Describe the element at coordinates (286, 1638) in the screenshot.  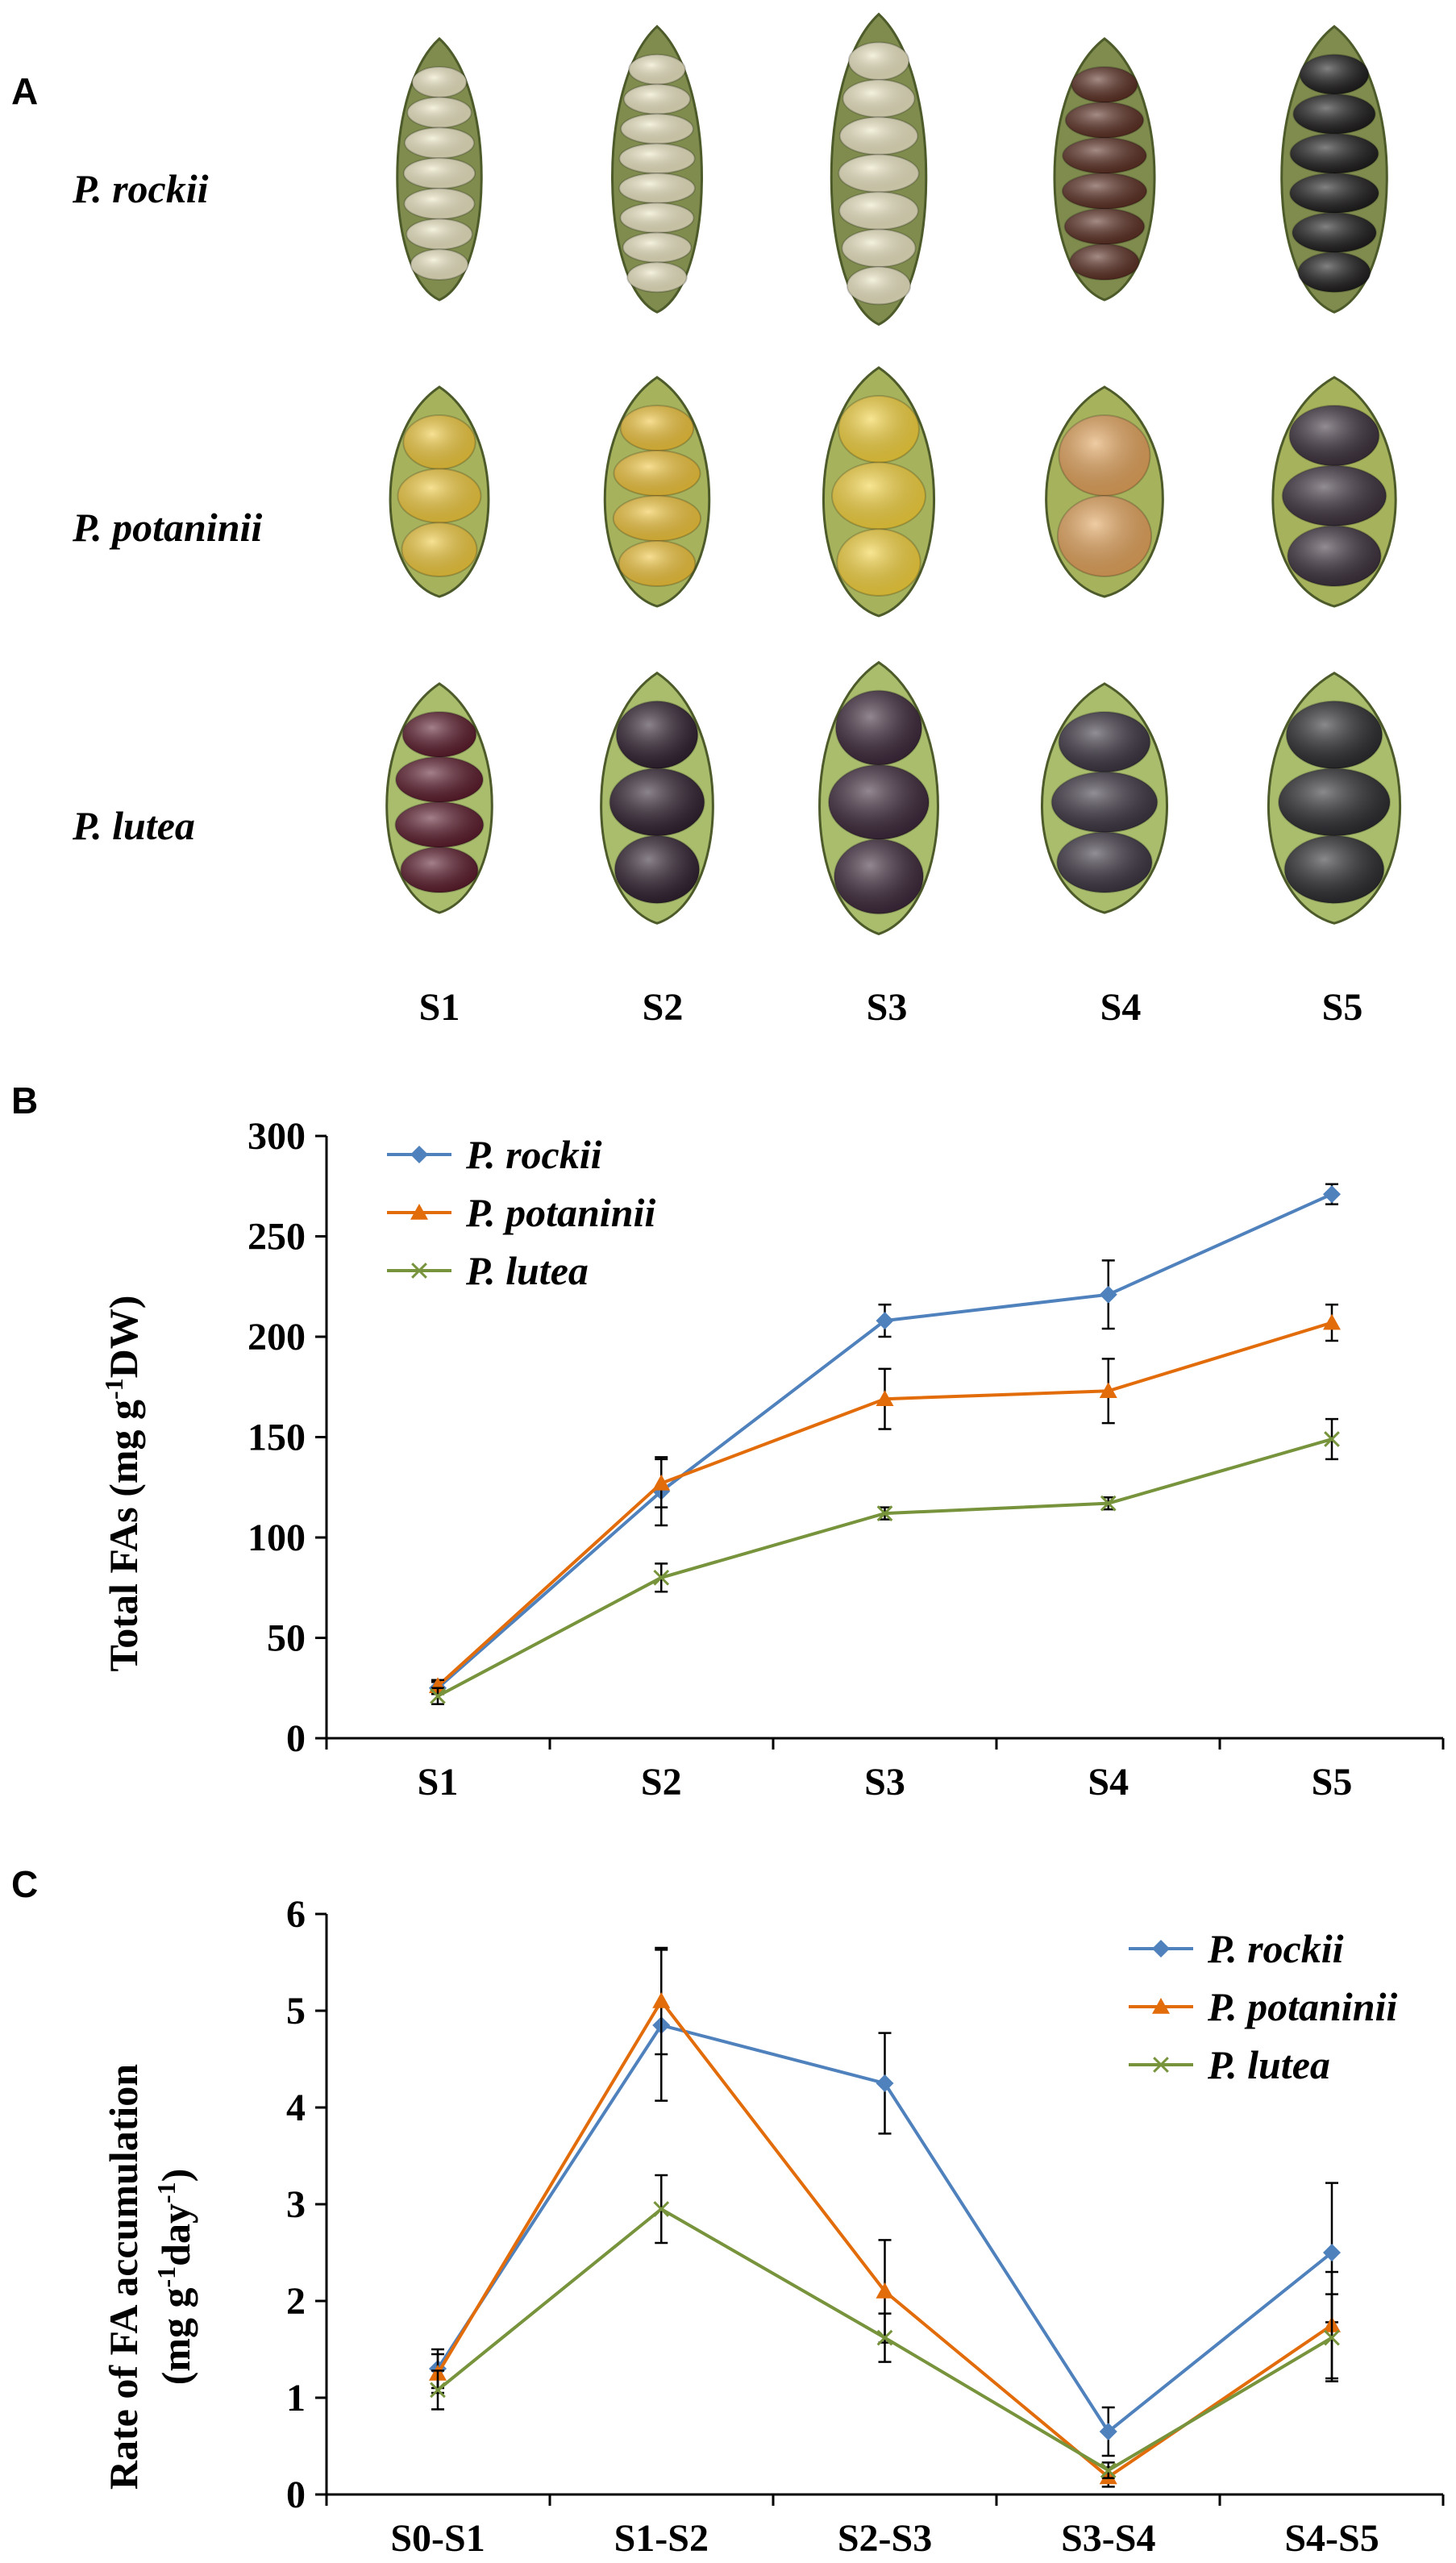
I see `chart-b-ytick-label: 50` at that location.